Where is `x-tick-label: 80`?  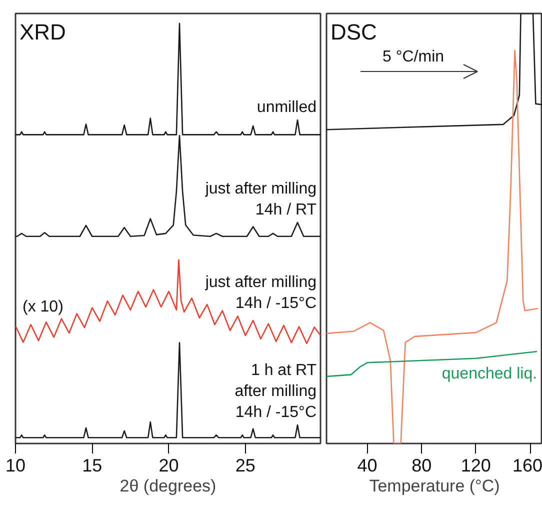
x-tick-label: 80 is located at coordinates (422, 466).